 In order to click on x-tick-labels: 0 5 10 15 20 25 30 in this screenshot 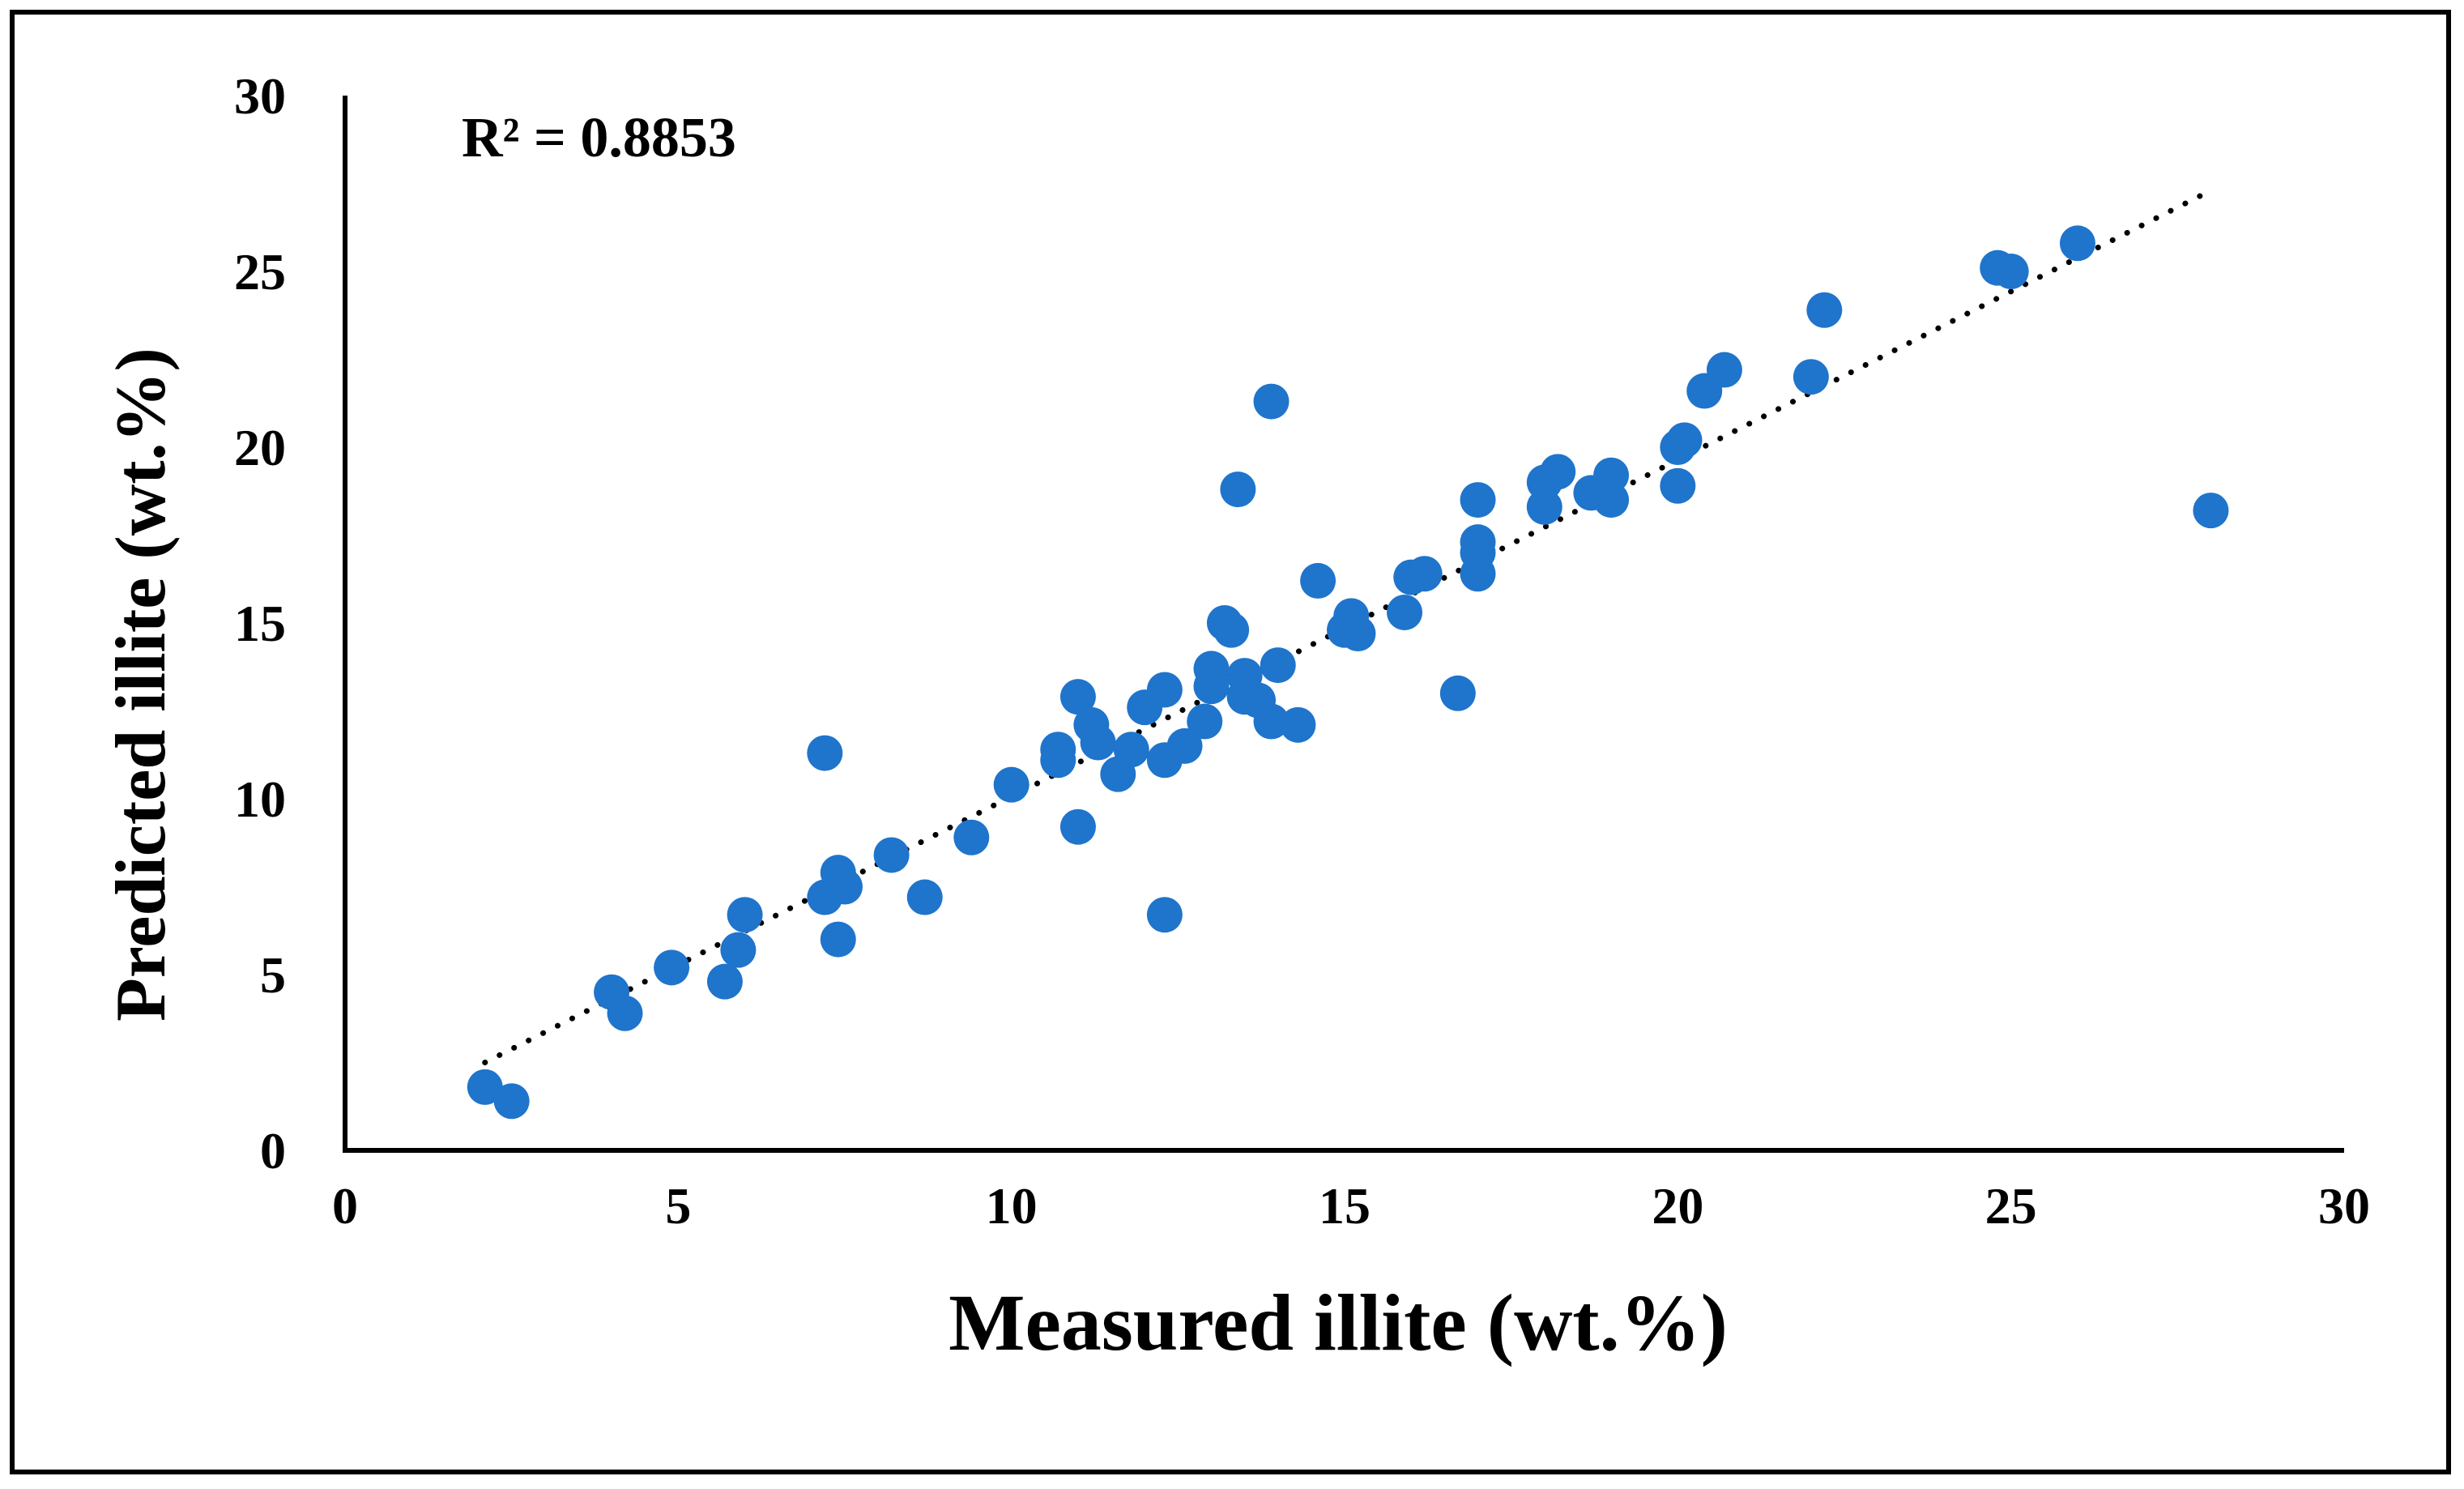, I will do `click(1351, 1206)`.